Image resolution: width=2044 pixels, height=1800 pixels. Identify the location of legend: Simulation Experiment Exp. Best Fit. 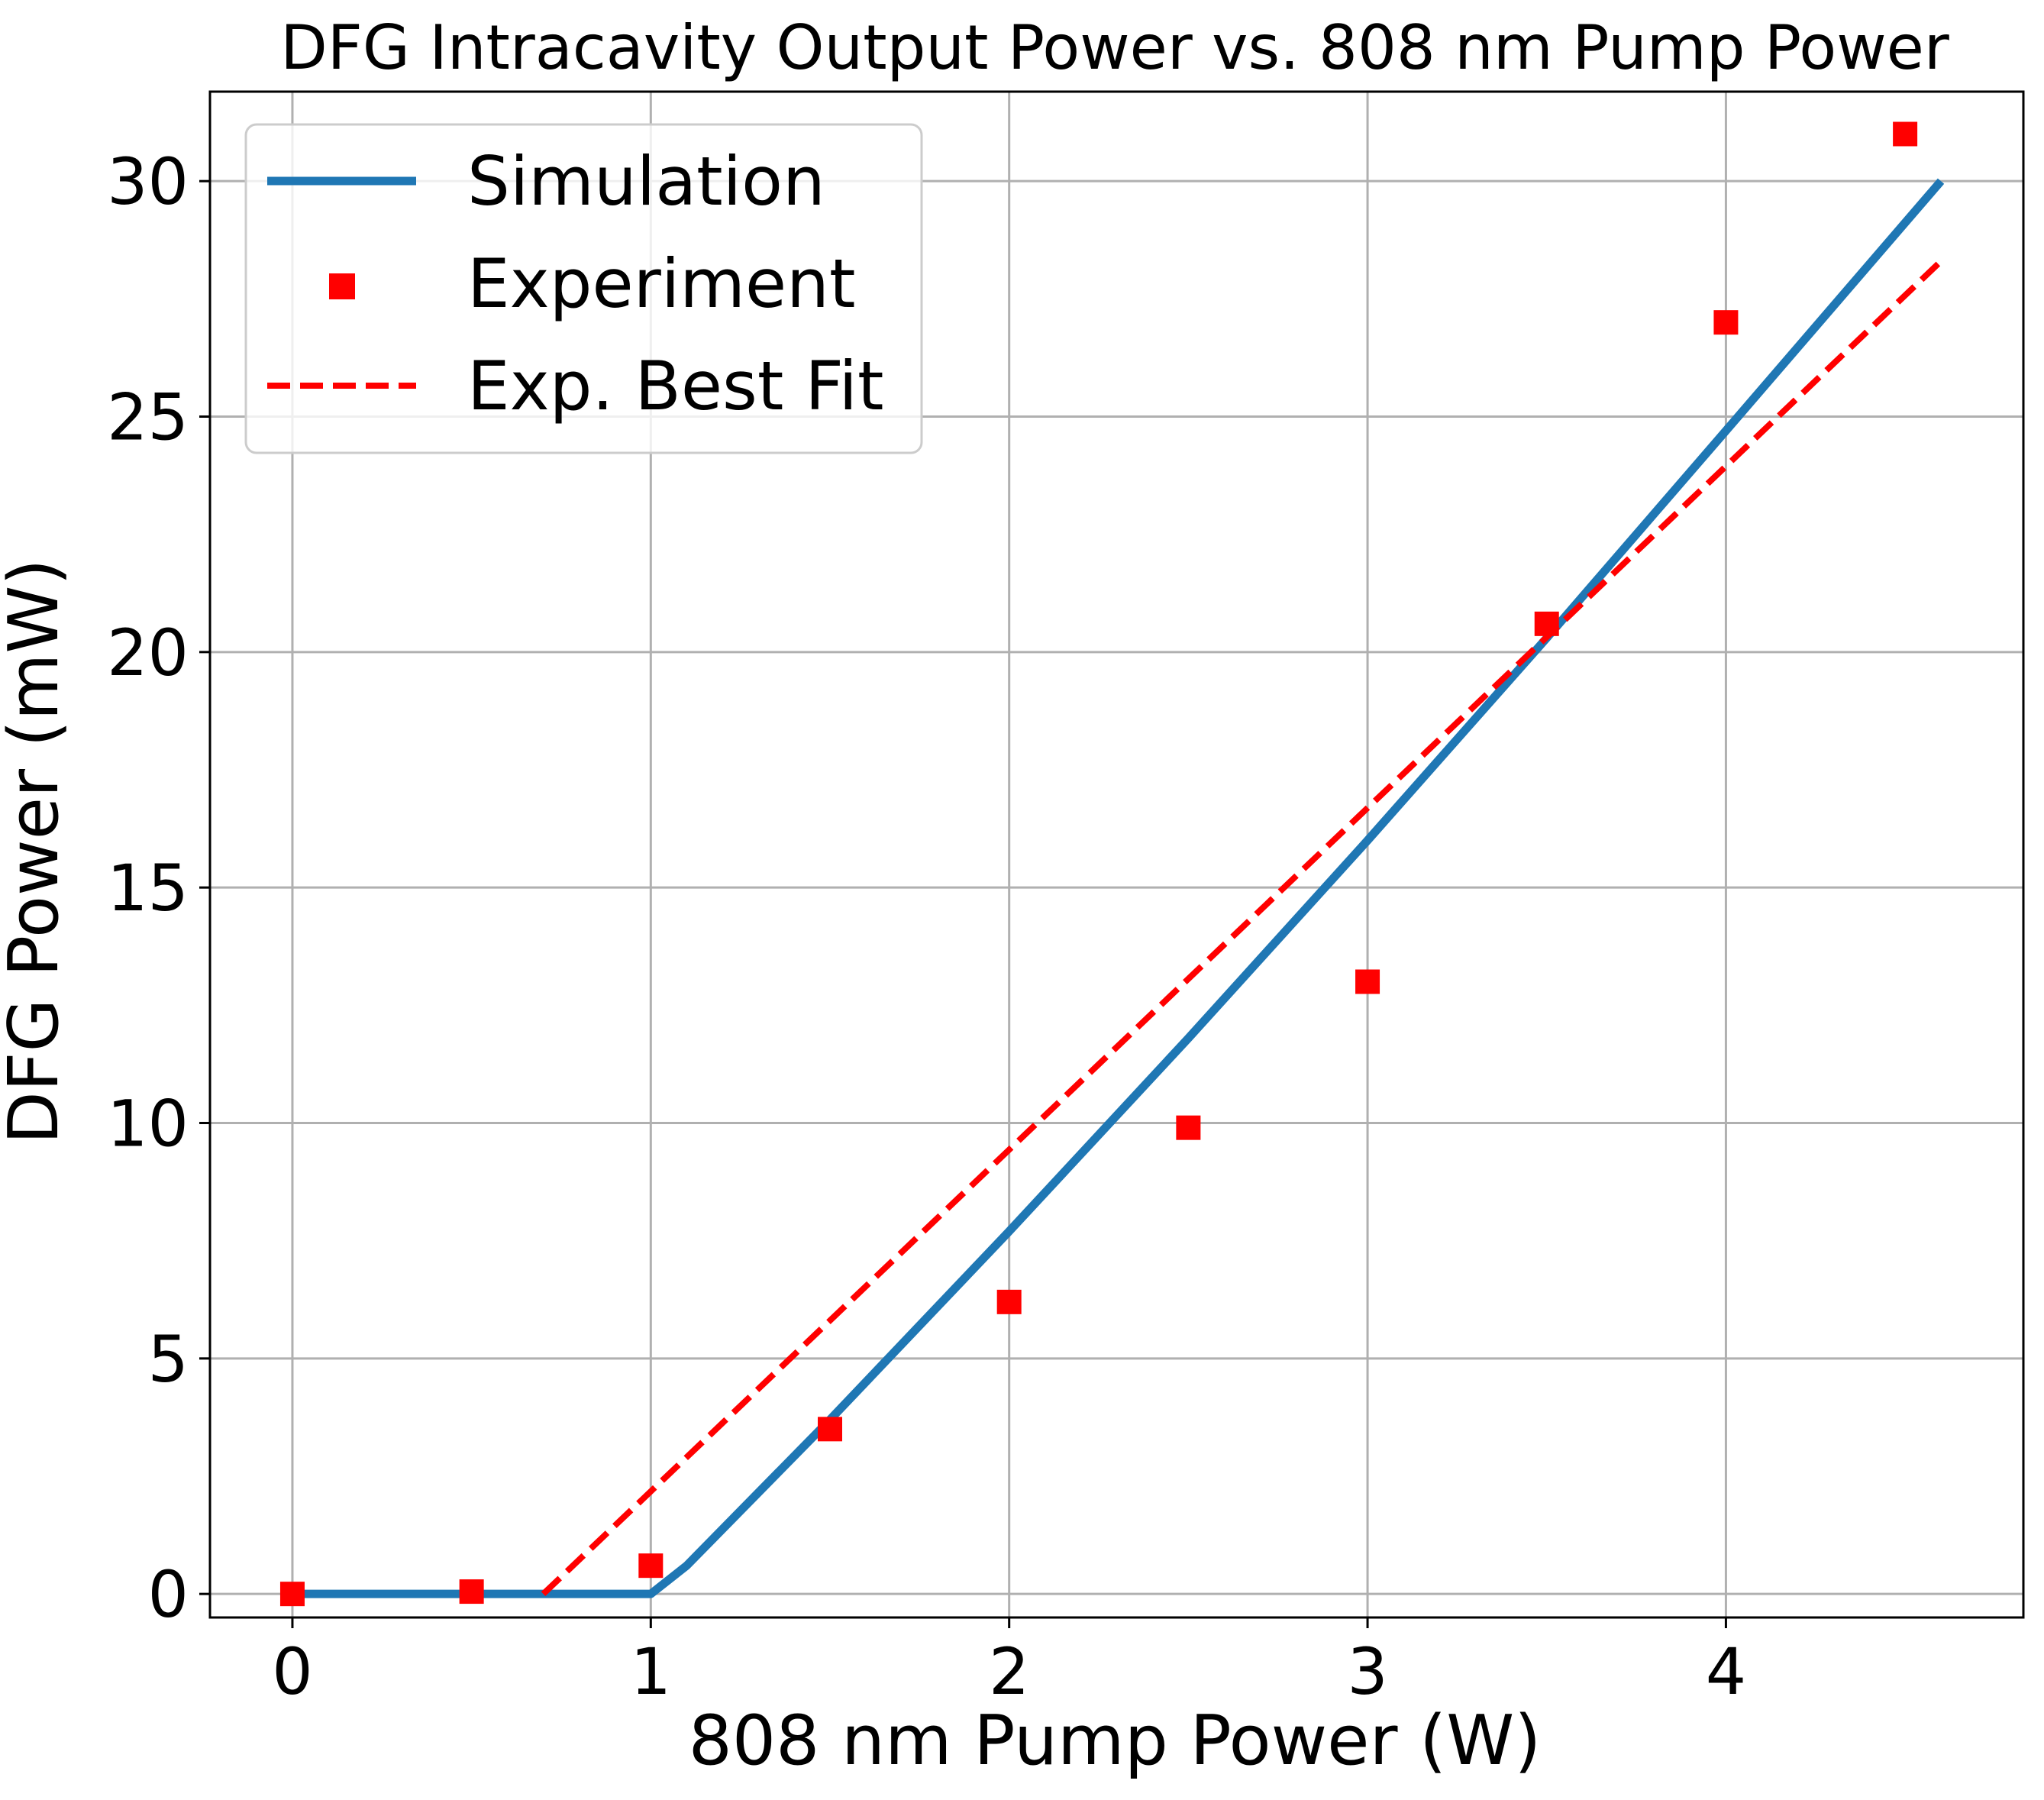
(583, 289).